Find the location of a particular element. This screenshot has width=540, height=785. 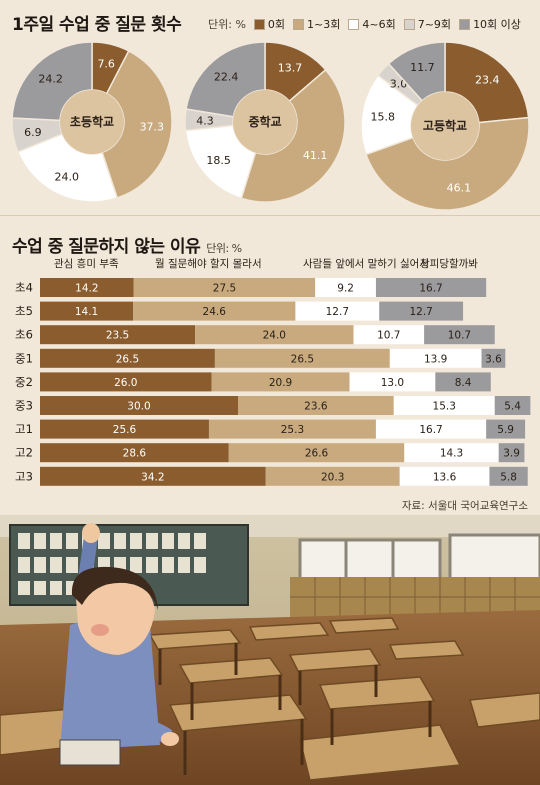

bar-4-value-3: 8.4 is located at coordinates (463, 383).